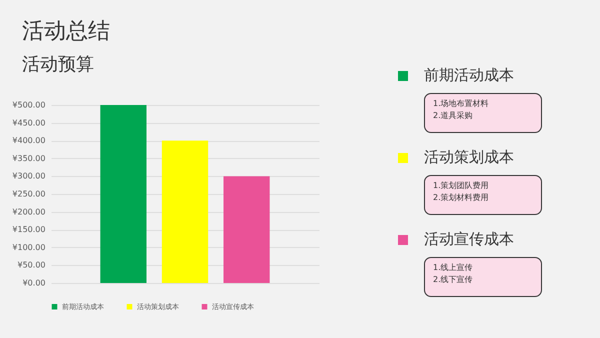 The height and width of the screenshot is (338, 600). Describe the element at coordinates (483, 195) in the screenshot. I see `text: 1.策划团队费用 2.策划材料费用` at that location.